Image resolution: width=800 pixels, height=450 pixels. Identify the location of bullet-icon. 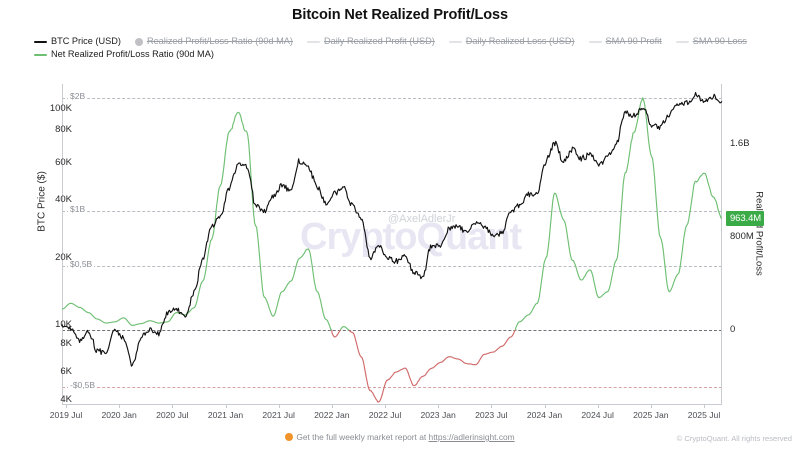
(289, 437).